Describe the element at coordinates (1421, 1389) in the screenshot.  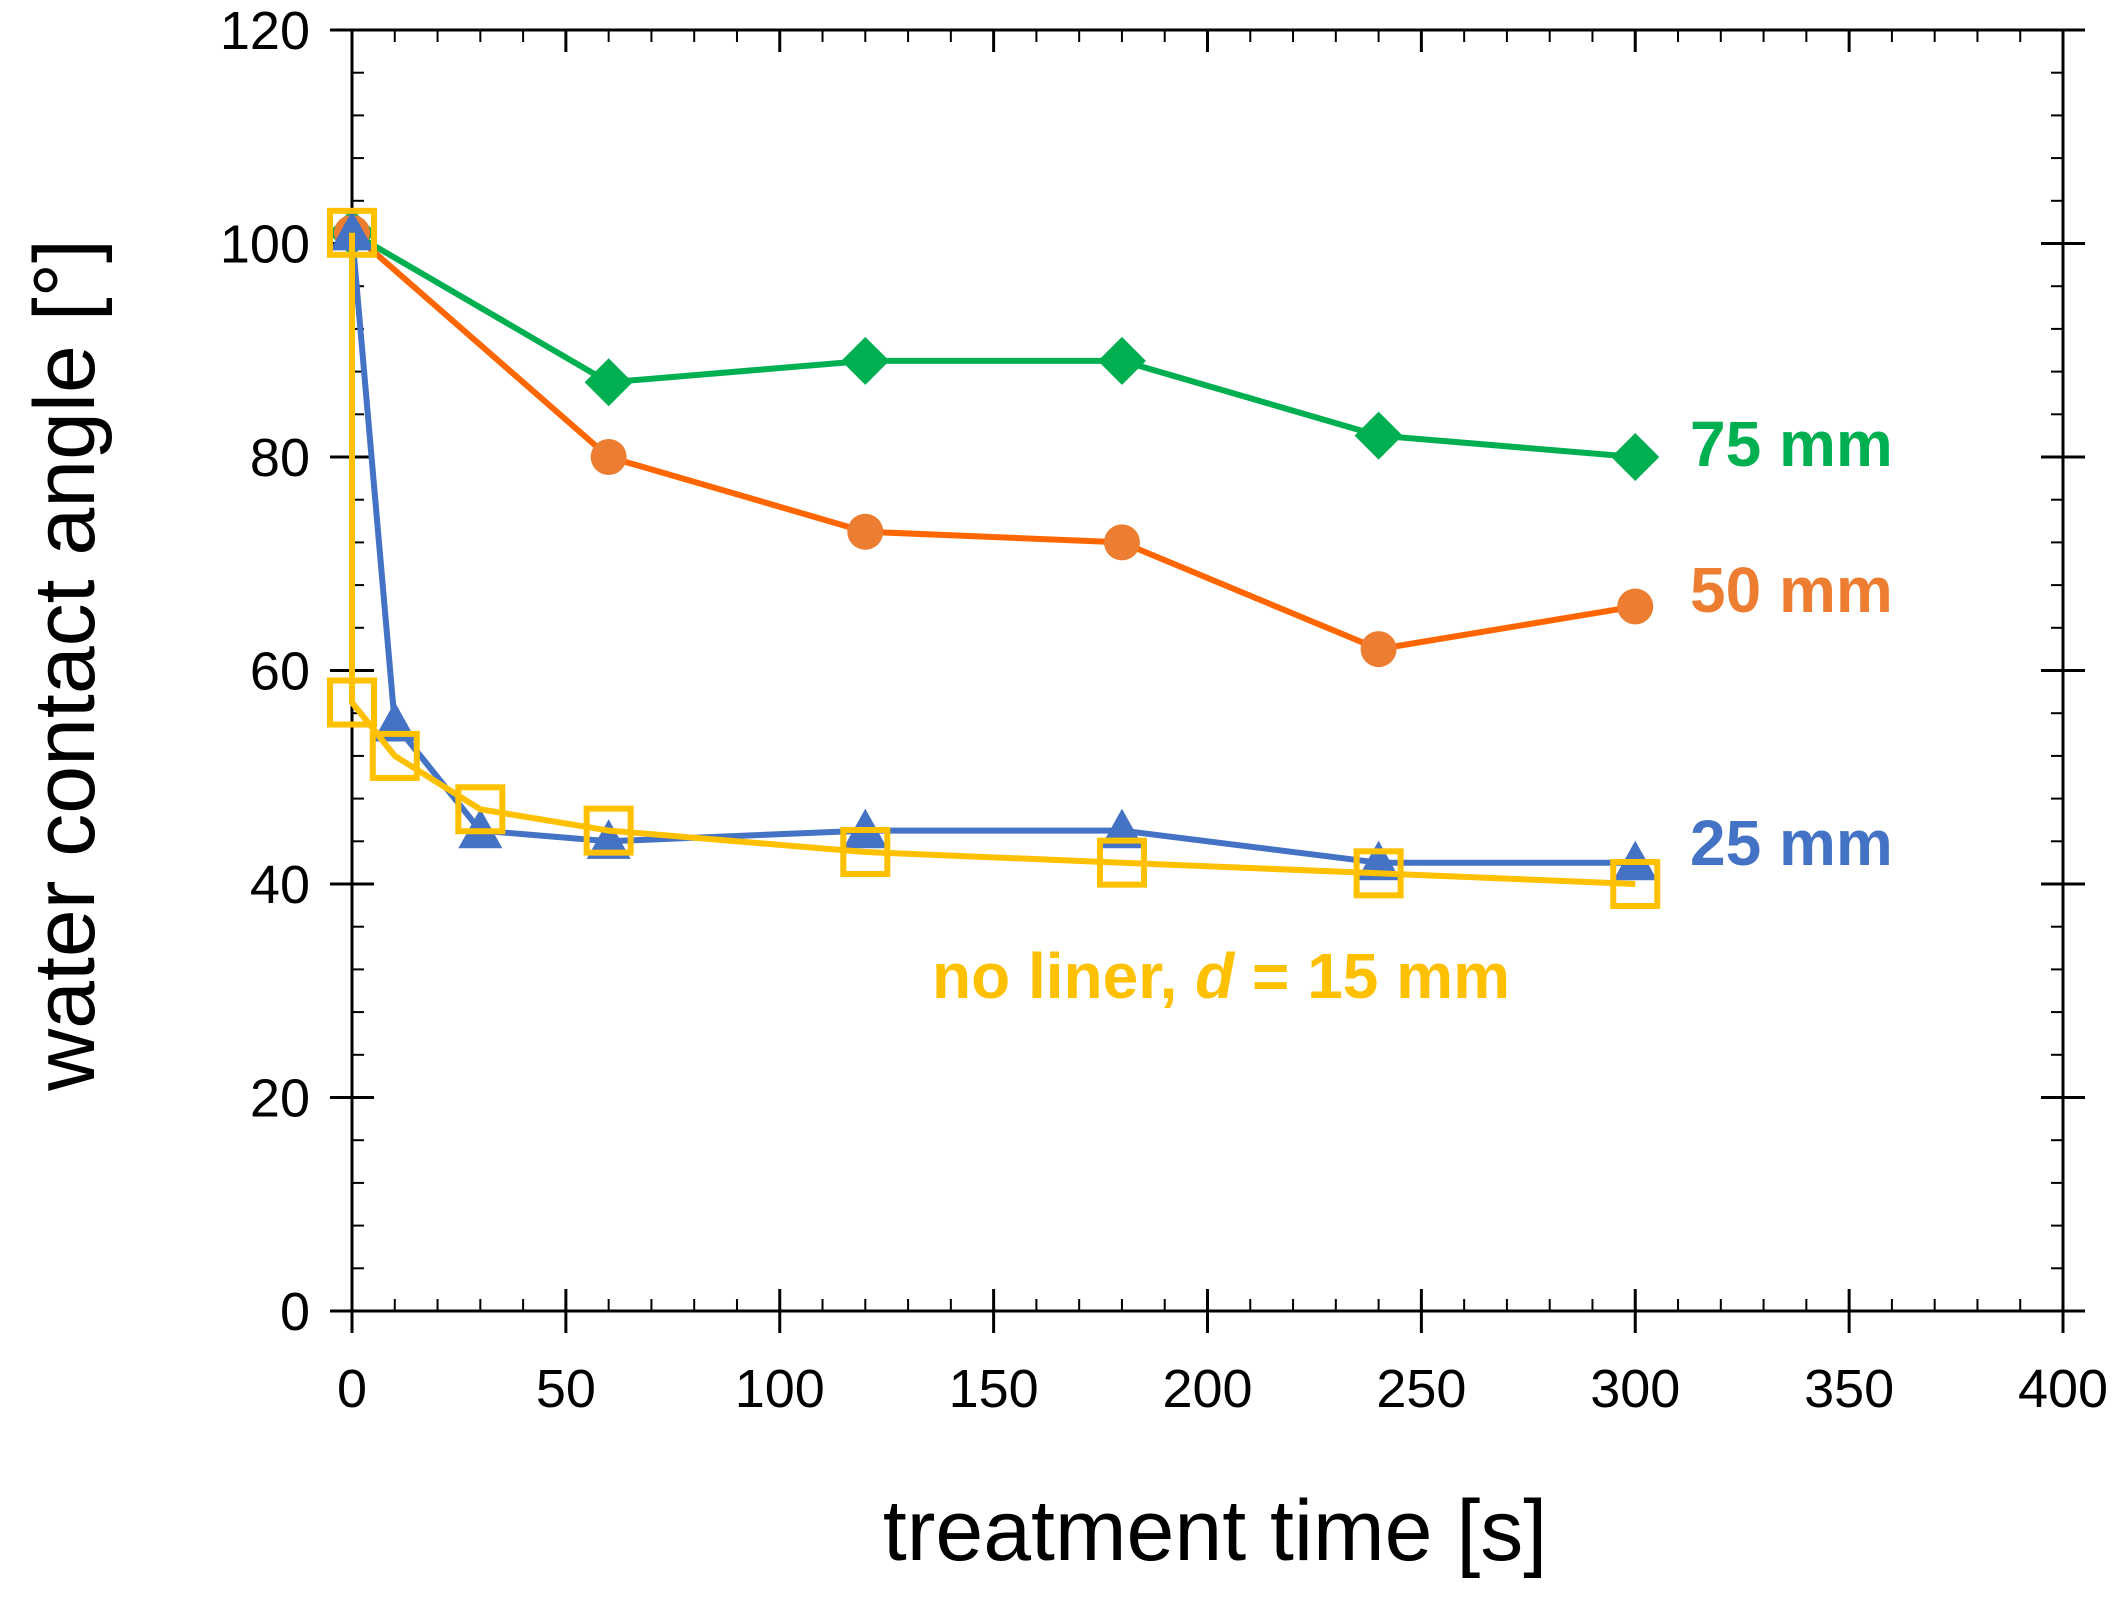
I see `x-tick-label: 250` at that location.